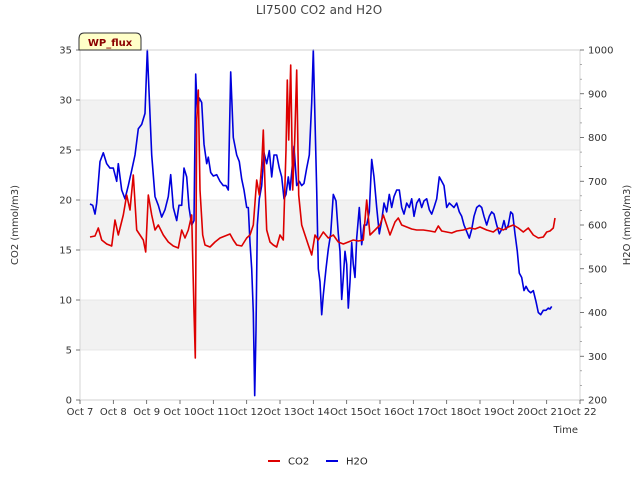 The image size is (640, 480). Describe the element at coordinates (319, 10) in the screenshot. I see `chart-title: LI7500 CO2 and H2O` at that location.